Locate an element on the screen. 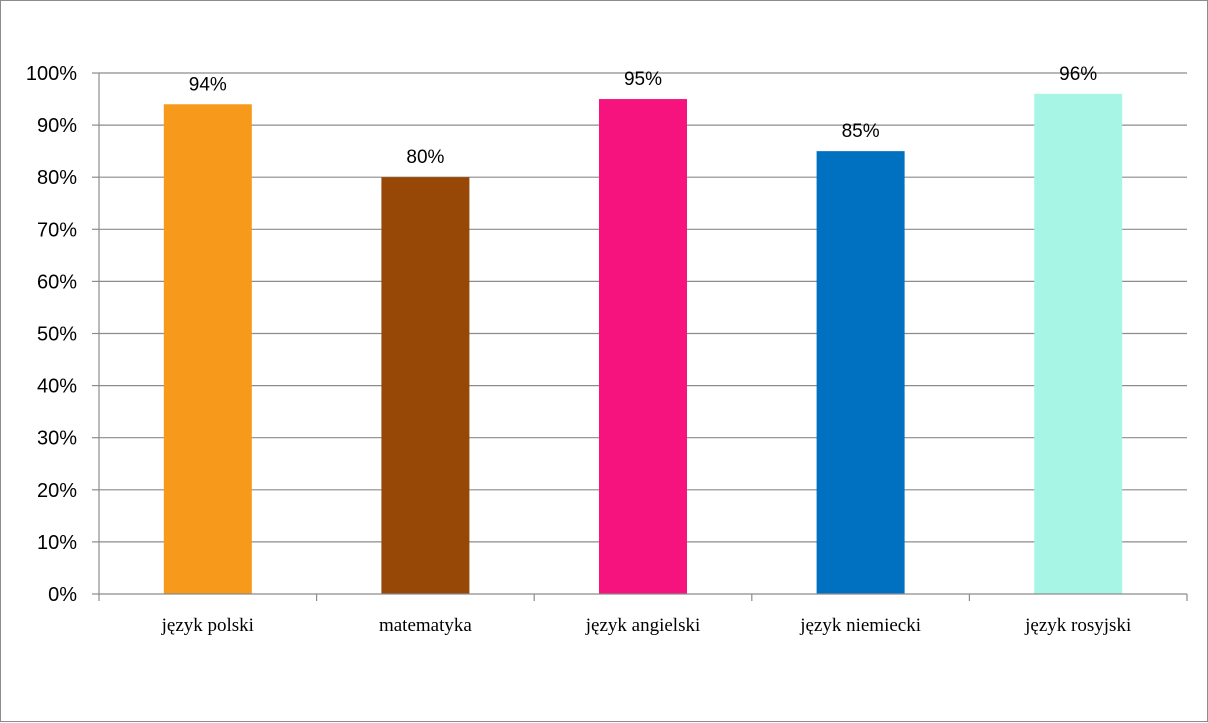  y-tick-label: 50% is located at coordinates (57, 335).